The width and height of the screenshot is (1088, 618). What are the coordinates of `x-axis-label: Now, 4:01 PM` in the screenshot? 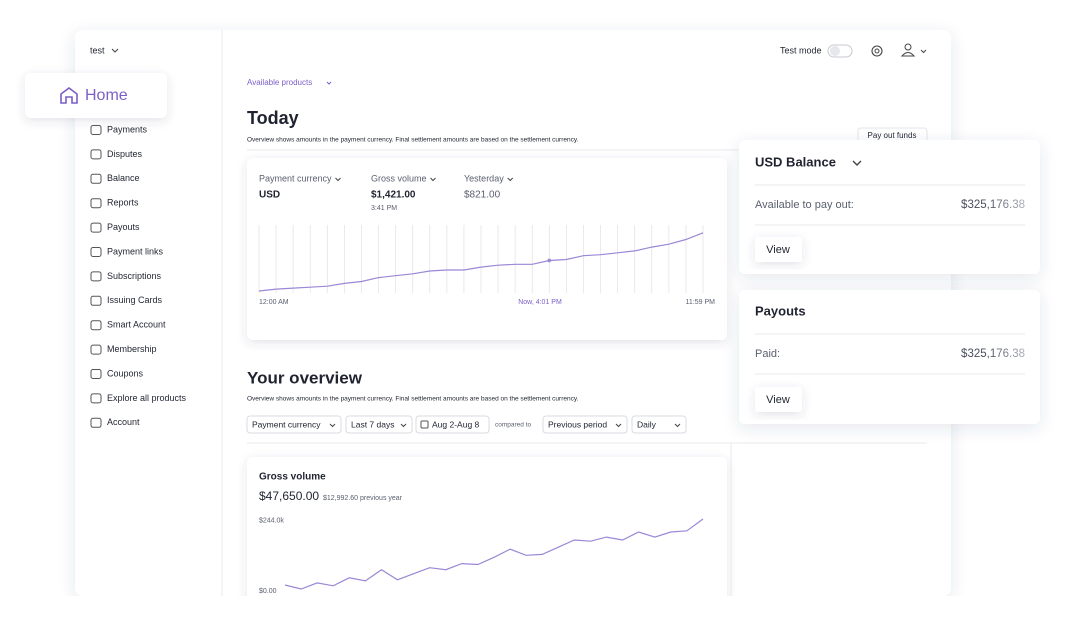 It's located at (540, 302).